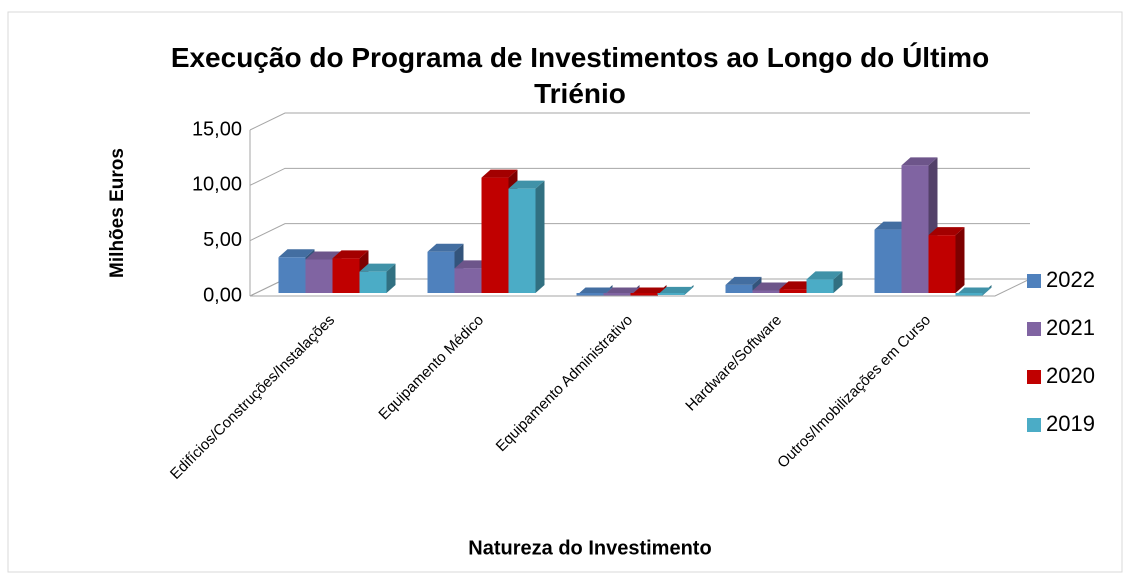  Describe the element at coordinates (1070, 327) in the screenshot. I see `legend-label: 2021` at that location.